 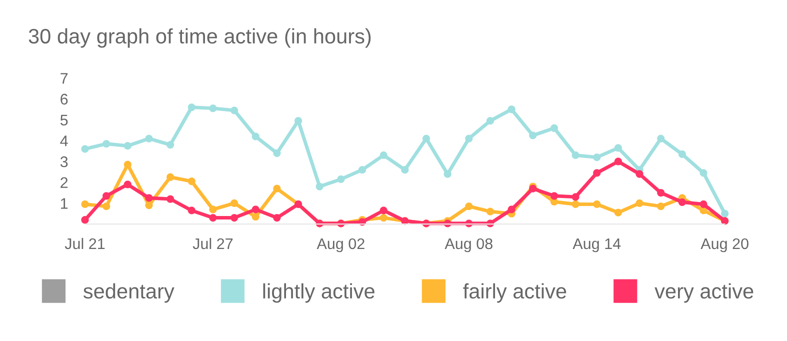 What do you see at coordinates (64, 203) in the screenshot?
I see `y-tick-label: 1` at bounding box center [64, 203].